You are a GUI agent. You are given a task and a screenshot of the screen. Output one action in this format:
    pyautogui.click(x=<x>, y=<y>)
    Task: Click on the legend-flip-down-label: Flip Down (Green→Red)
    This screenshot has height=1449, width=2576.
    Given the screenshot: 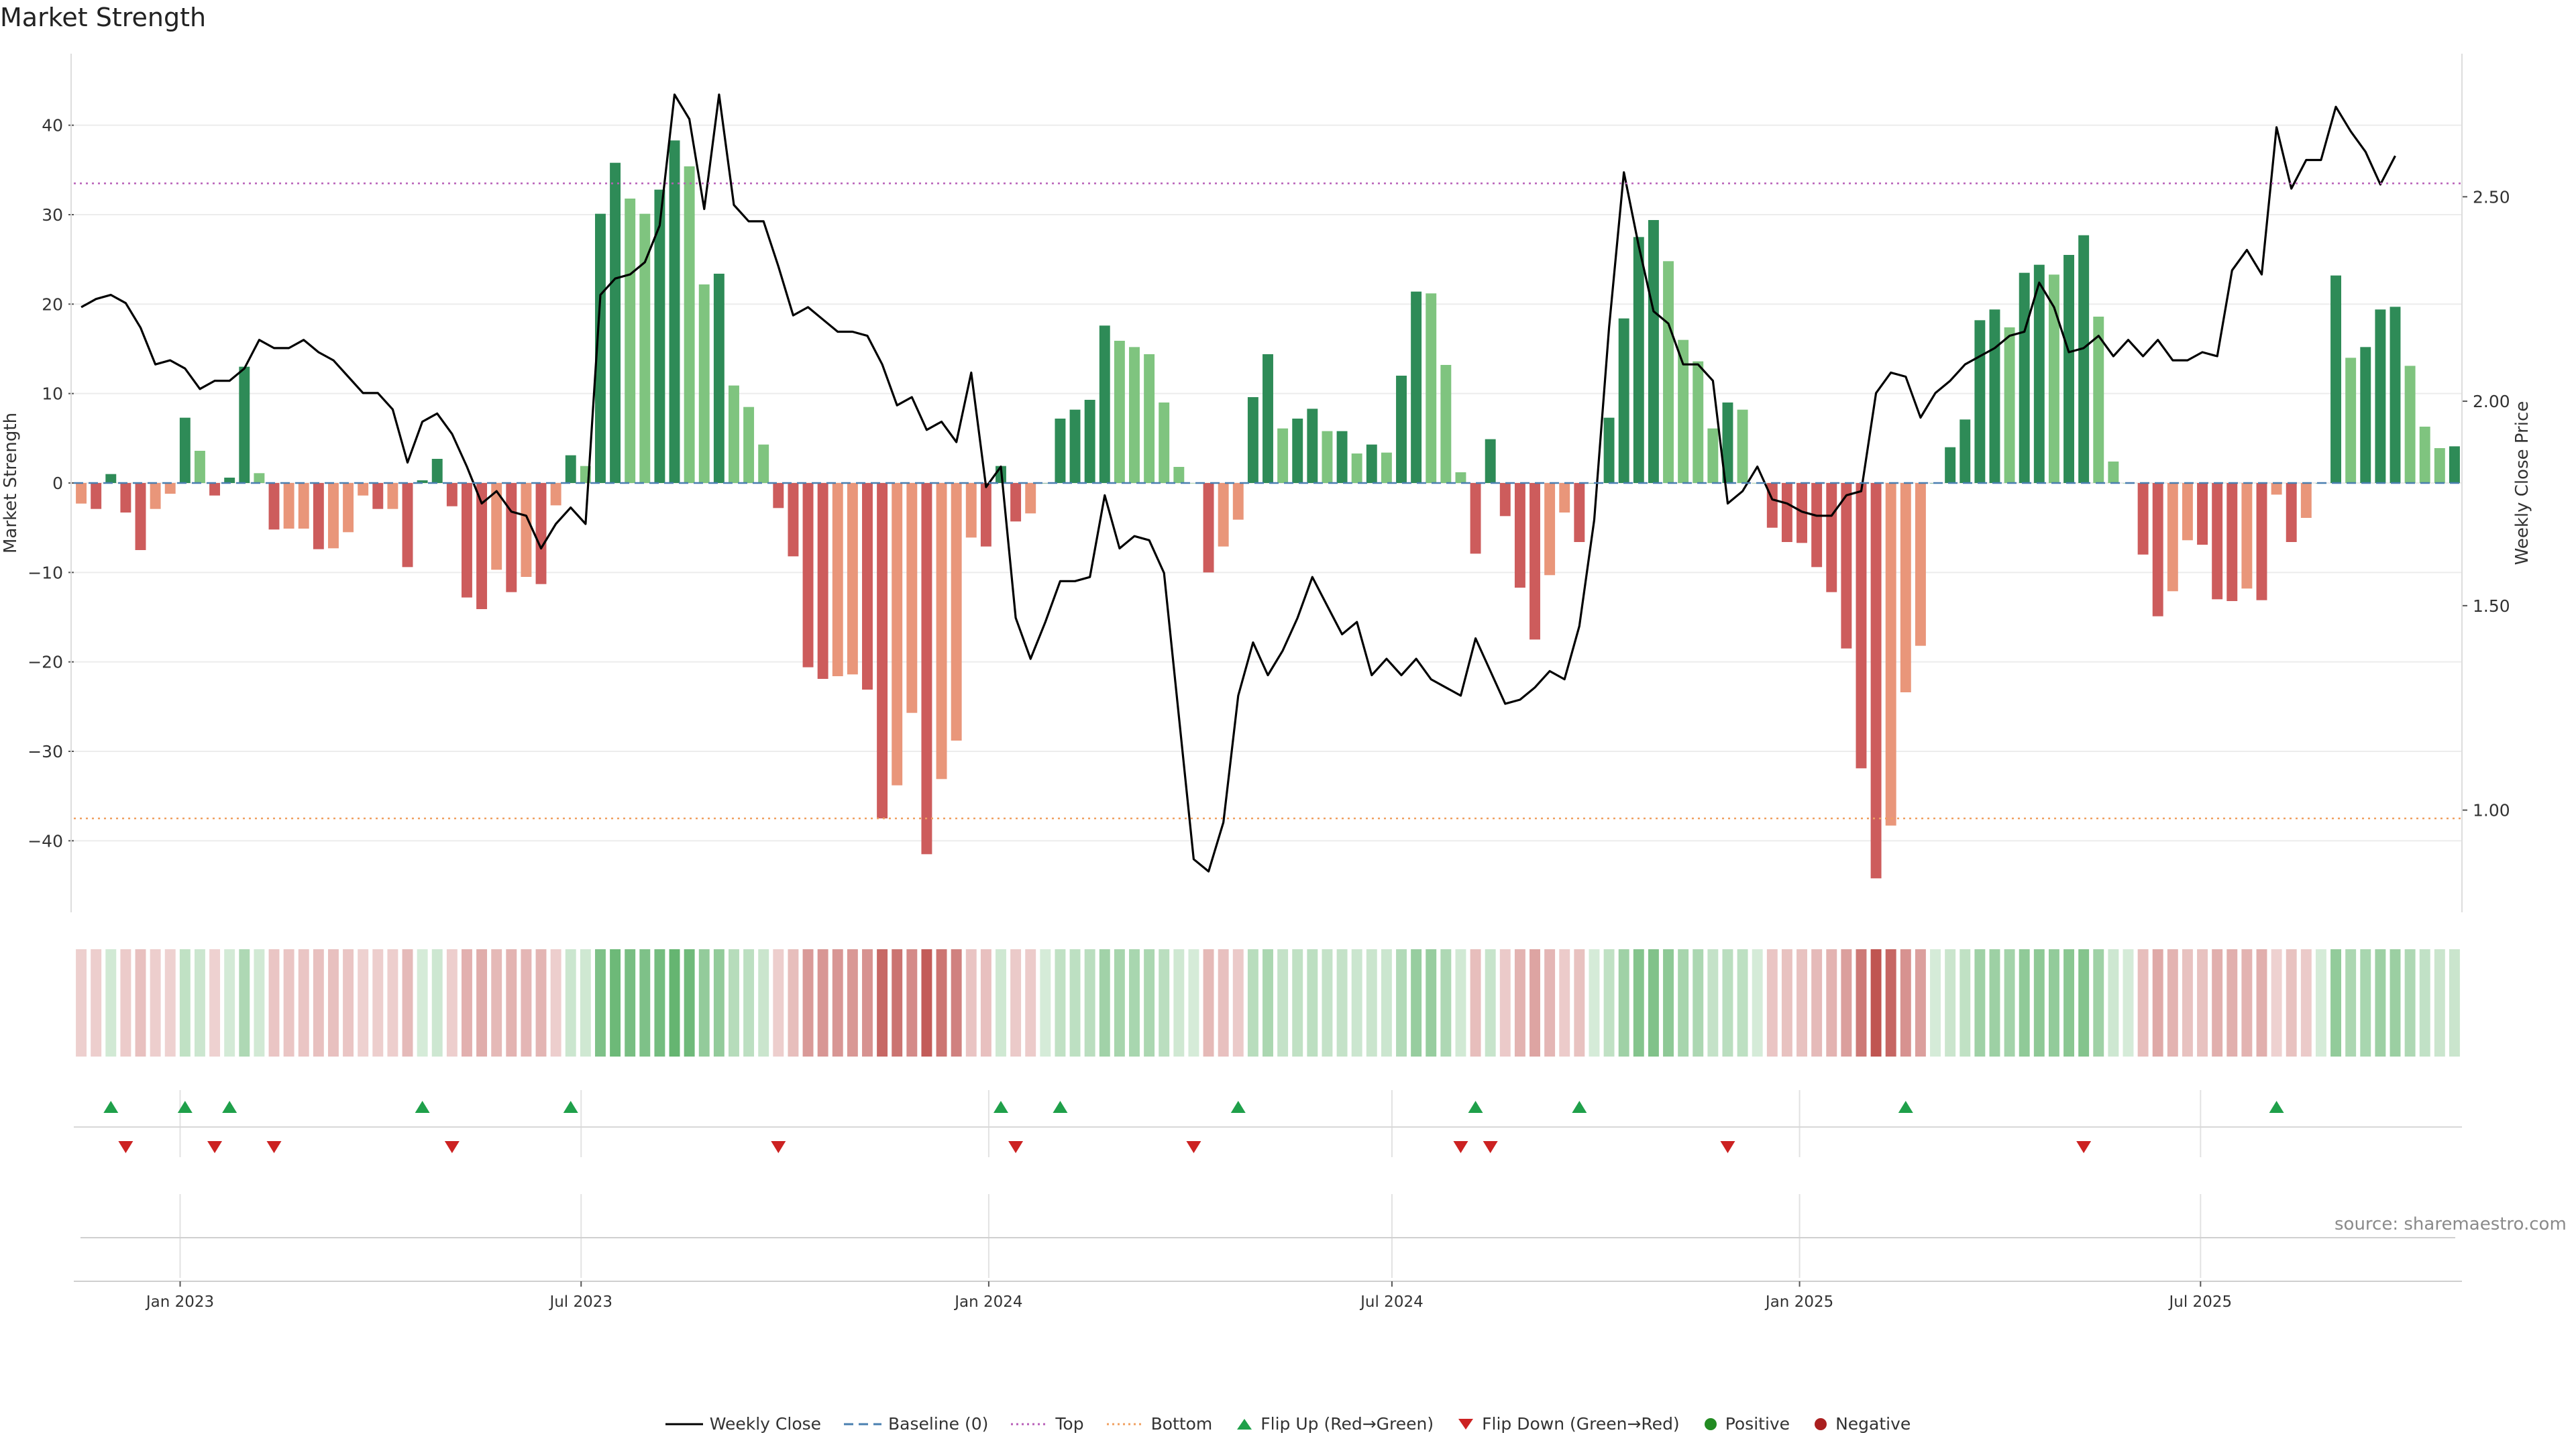 What is the action you would take?
    pyautogui.click(x=1581, y=1424)
    